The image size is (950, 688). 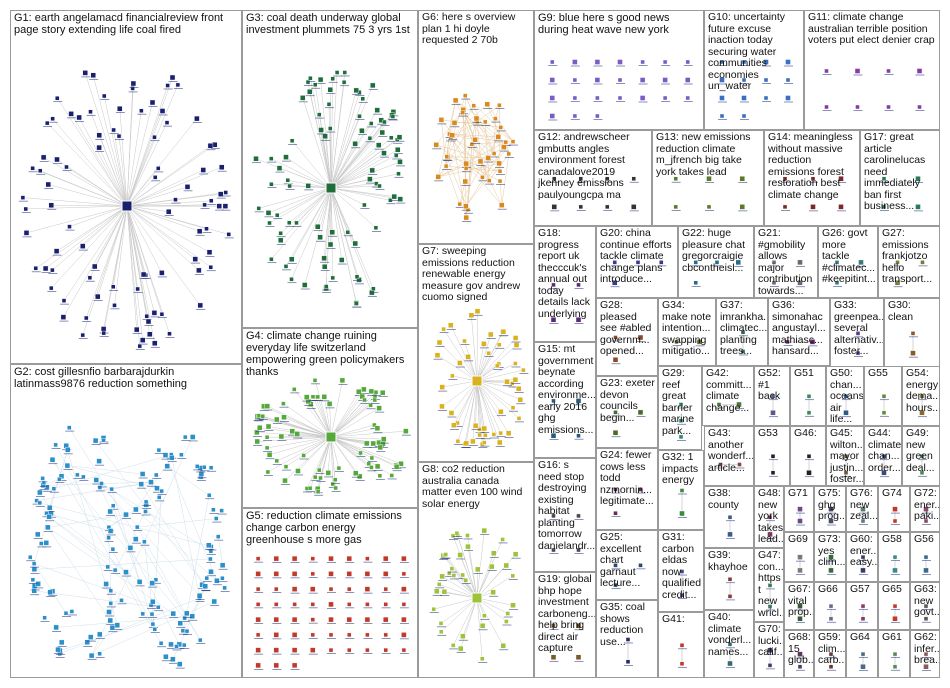 I want to click on group-network-g6, so click(x=475, y=157).